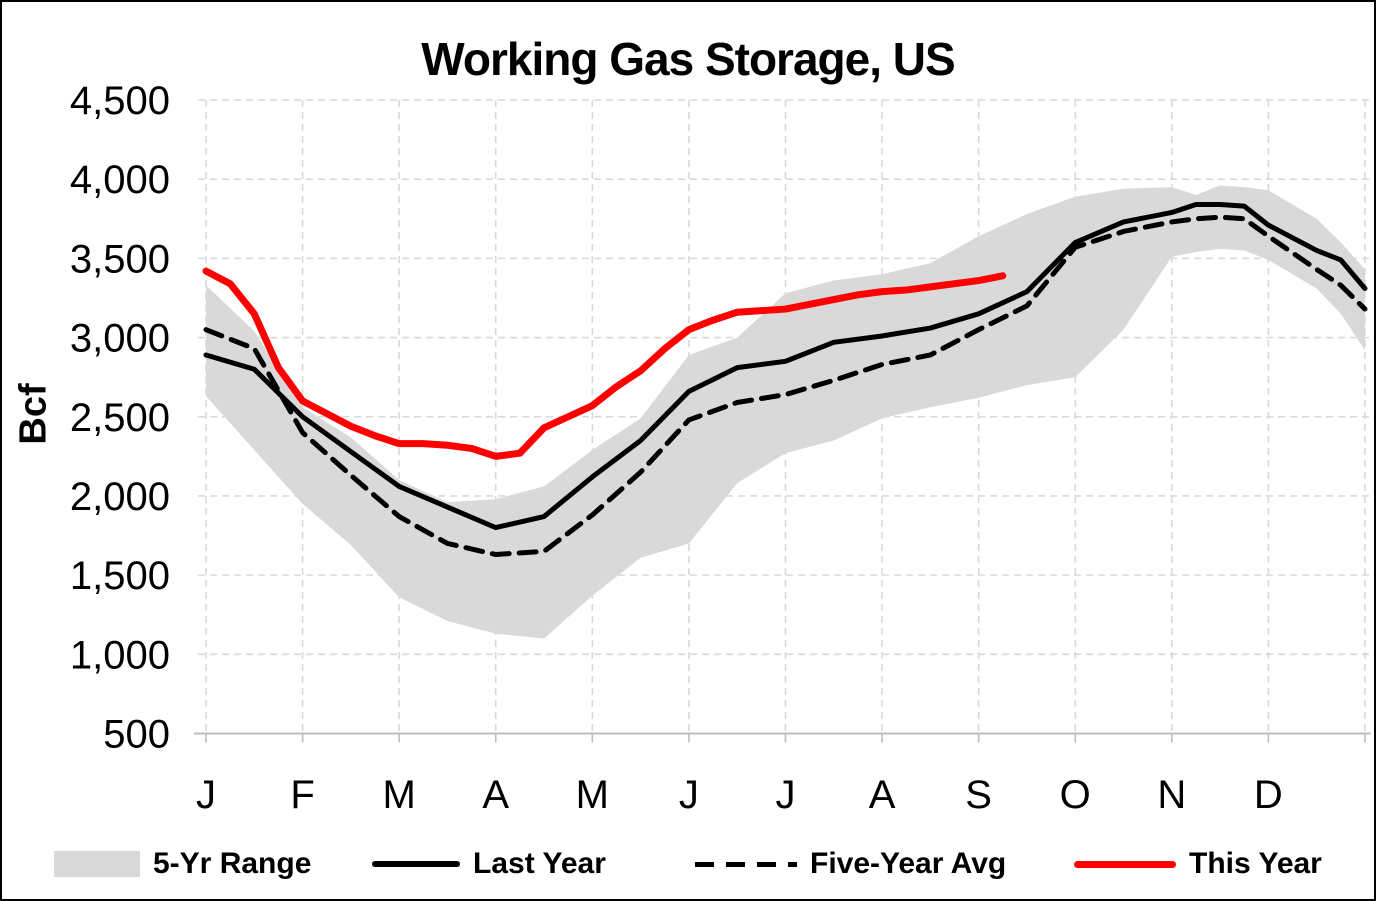 This screenshot has height=901, width=1376. Describe the element at coordinates (688, 59) in the screenshot. I see `chart-title: Working Gas Storage, US` at that location.